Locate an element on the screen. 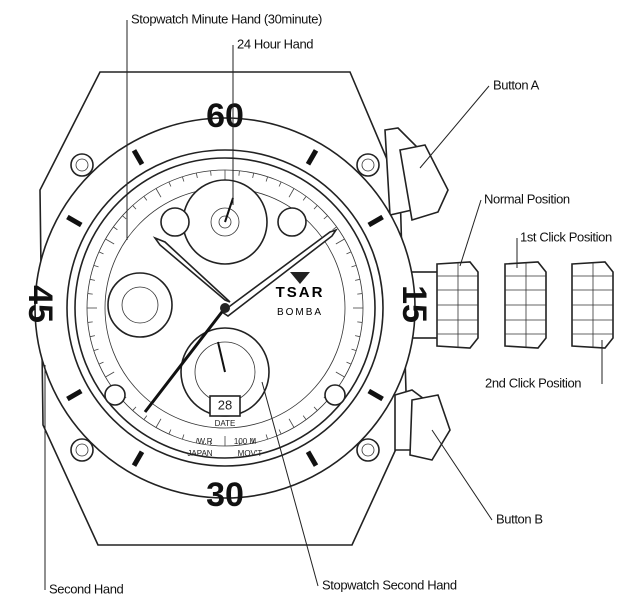 The height and width of the screenshot is (600, 627). depth: 100 M is located at coordinates (245, 441).